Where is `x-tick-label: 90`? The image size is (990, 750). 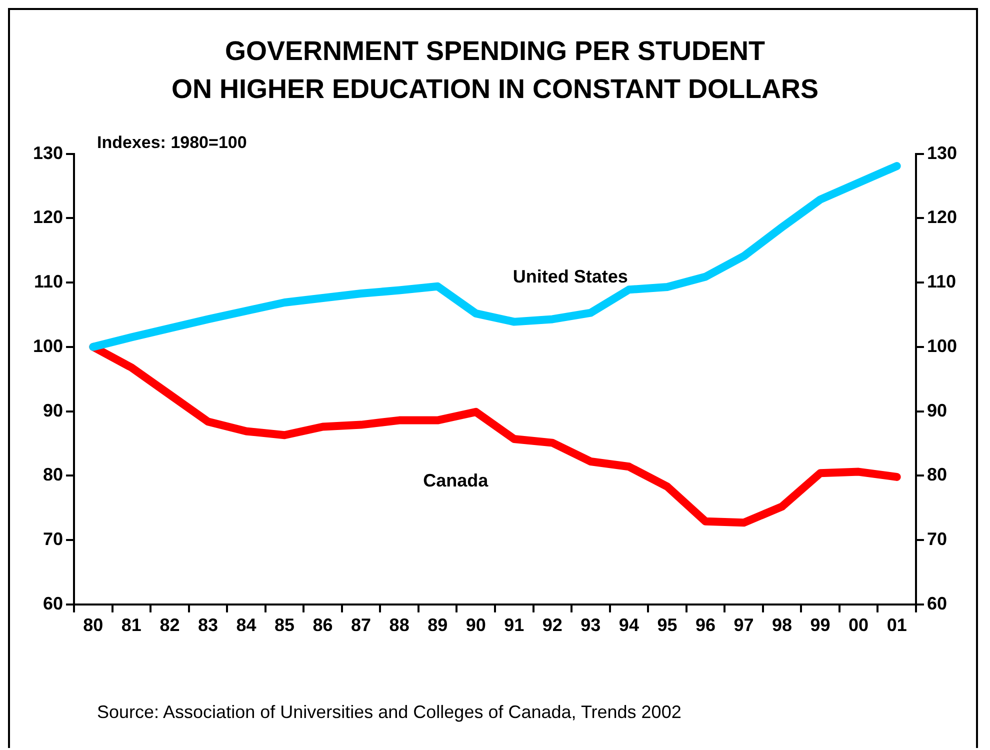
x-tick-label: 90 is located at coordinates (476, 625).